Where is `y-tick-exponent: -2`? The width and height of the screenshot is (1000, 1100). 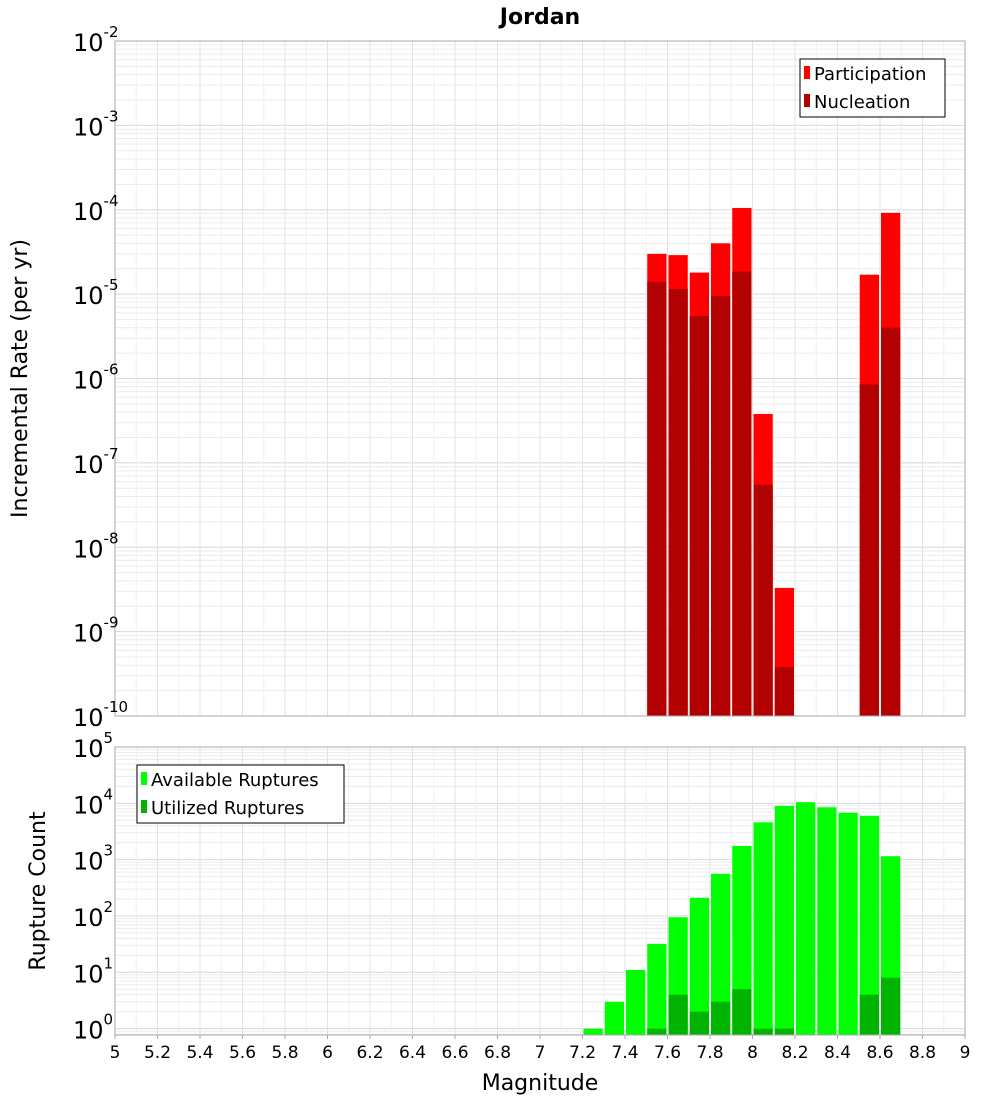
y-tick-exponent: -2 is located at coordinates (111, 32).